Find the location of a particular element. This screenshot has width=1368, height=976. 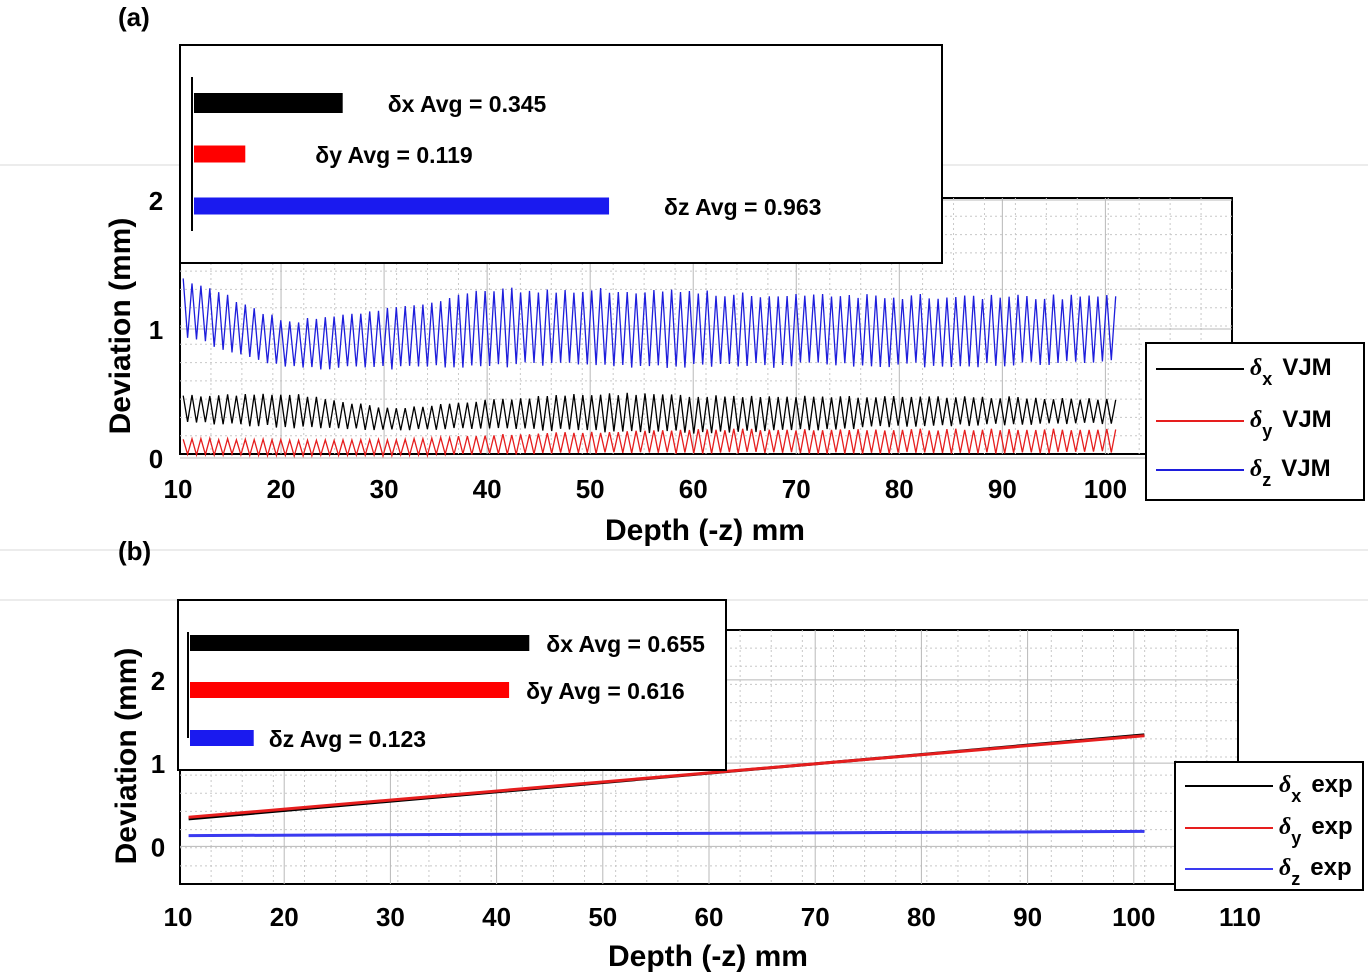

panel-label: (a) is located at coordinates (134, 17).